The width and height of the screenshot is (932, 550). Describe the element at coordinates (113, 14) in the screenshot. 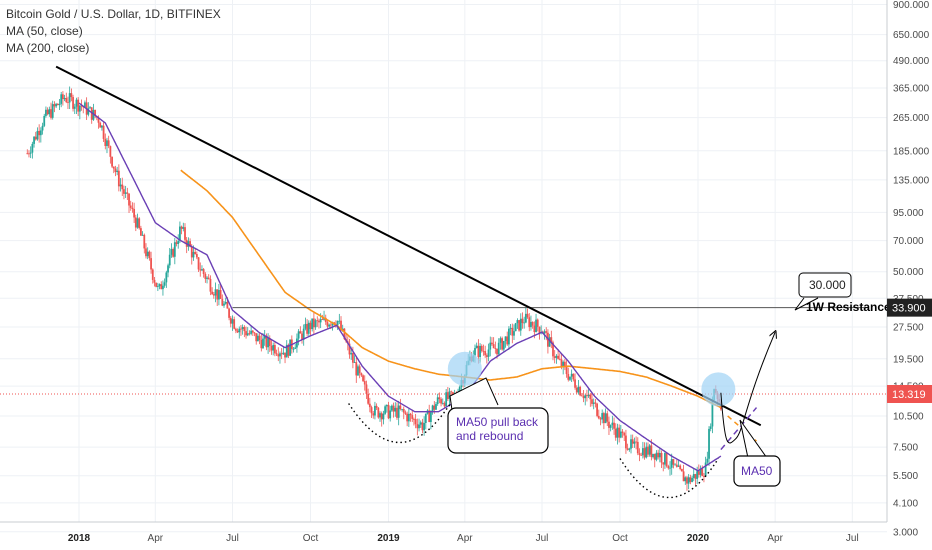

I see `legend-symbol: Bitcoin Gold / U.S. Dollar, 1D, BITFINEX` at that location.